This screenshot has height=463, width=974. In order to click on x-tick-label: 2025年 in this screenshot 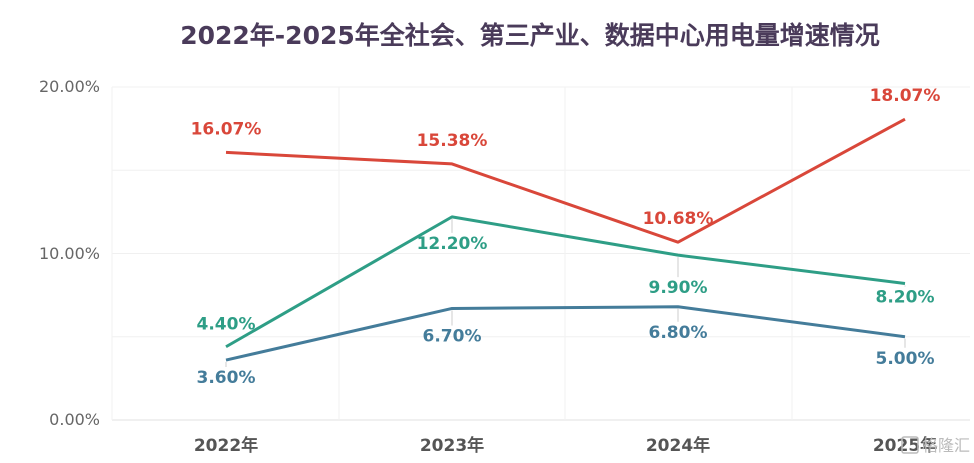, I will do `click(905, 445)`.